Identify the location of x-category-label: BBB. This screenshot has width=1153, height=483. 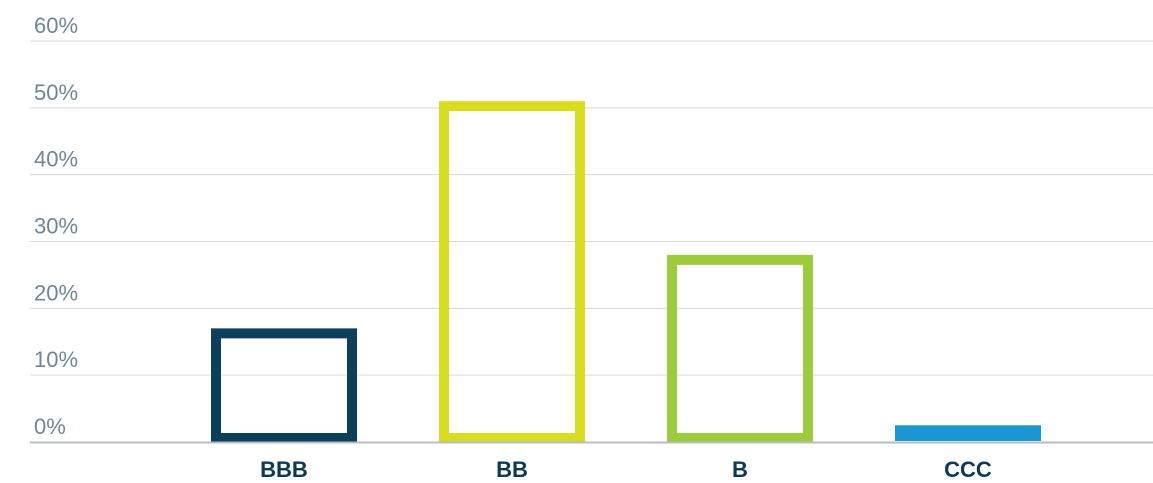
(284, 469).